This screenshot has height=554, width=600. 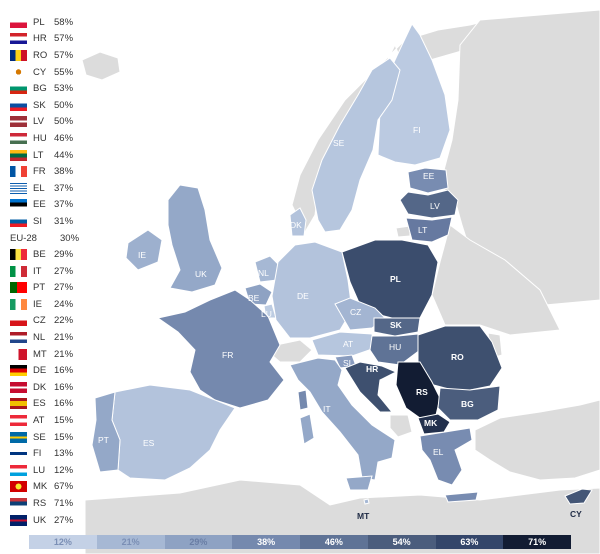 What do you see at coordinates (40, 504) in the screenshot?
I see `legend-code: RS` at bounding box center [40, 504].